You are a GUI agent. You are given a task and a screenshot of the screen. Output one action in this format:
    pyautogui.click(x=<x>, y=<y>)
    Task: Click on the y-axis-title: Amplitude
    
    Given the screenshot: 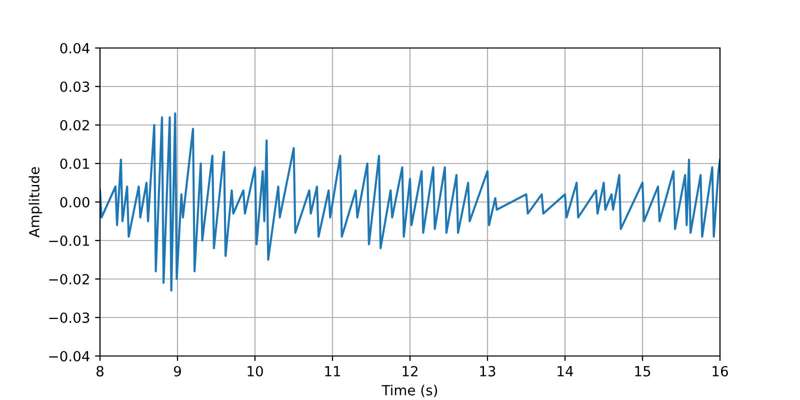 What is the action you would take?
    pyautogui.click(x=35, y=202)
    